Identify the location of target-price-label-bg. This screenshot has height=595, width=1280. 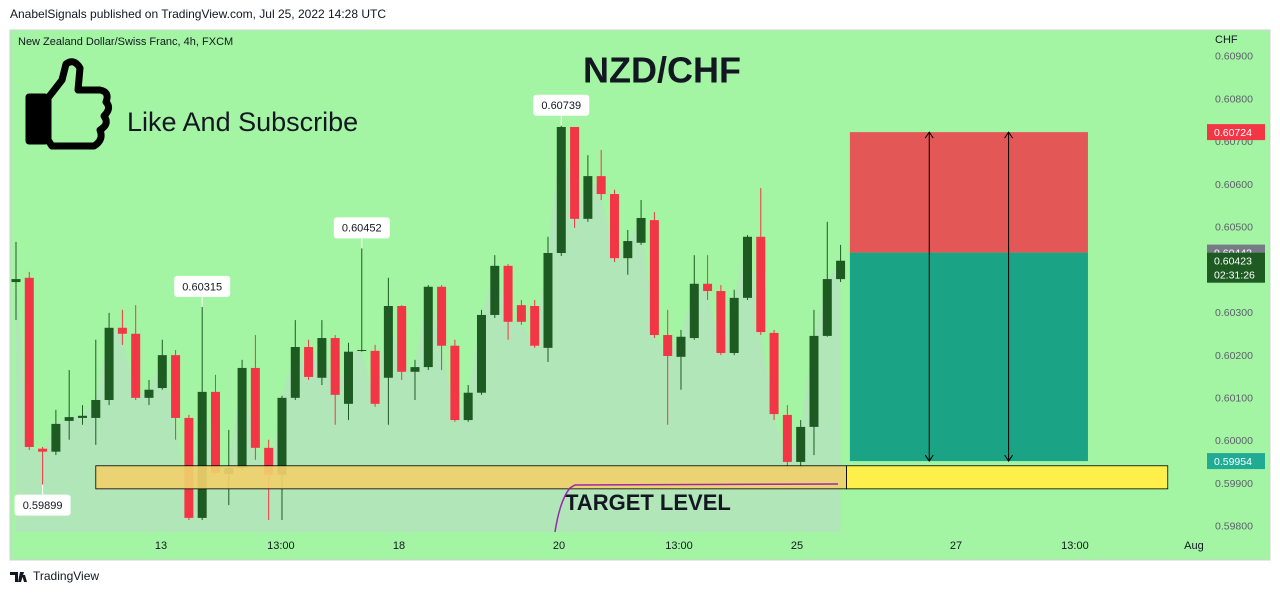
(1236, 461).